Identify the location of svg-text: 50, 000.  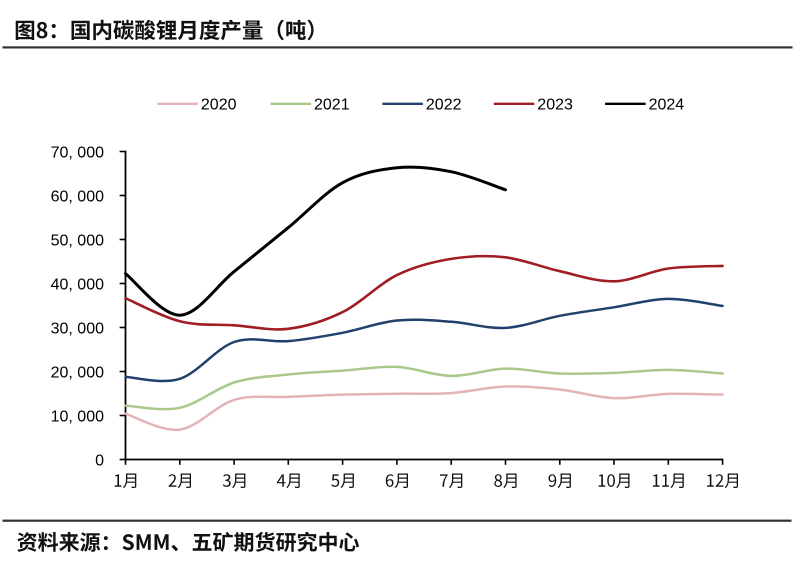
(77, 240).